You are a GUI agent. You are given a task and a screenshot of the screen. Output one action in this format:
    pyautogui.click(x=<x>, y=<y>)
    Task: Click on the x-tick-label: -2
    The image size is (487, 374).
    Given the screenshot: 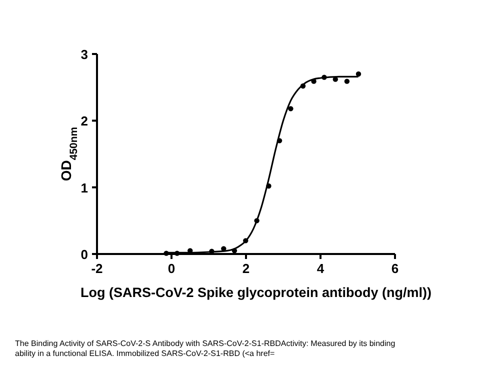 What is the action you would take?
    pyautogui.click(x=97, y=268)
    